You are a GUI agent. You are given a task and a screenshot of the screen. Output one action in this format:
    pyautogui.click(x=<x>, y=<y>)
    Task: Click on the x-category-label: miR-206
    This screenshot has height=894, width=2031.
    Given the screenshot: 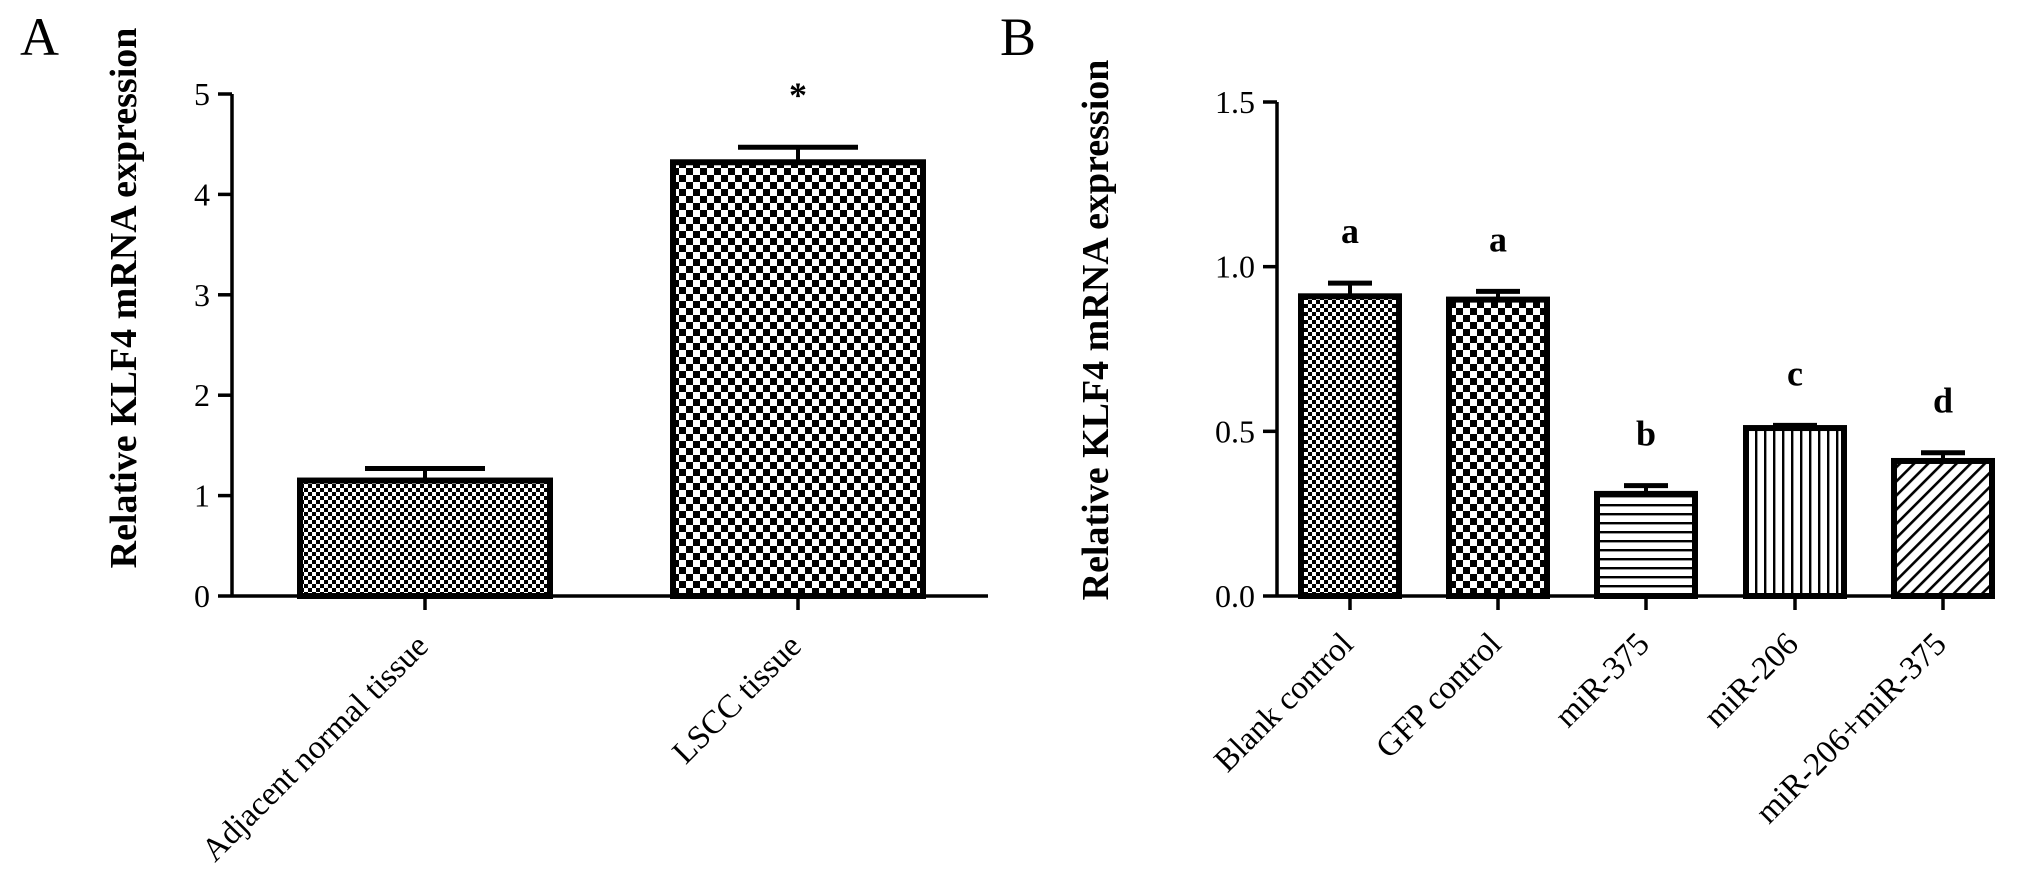 What is the action you would take?
    pyautogui.click(x=1751, y=680)
    